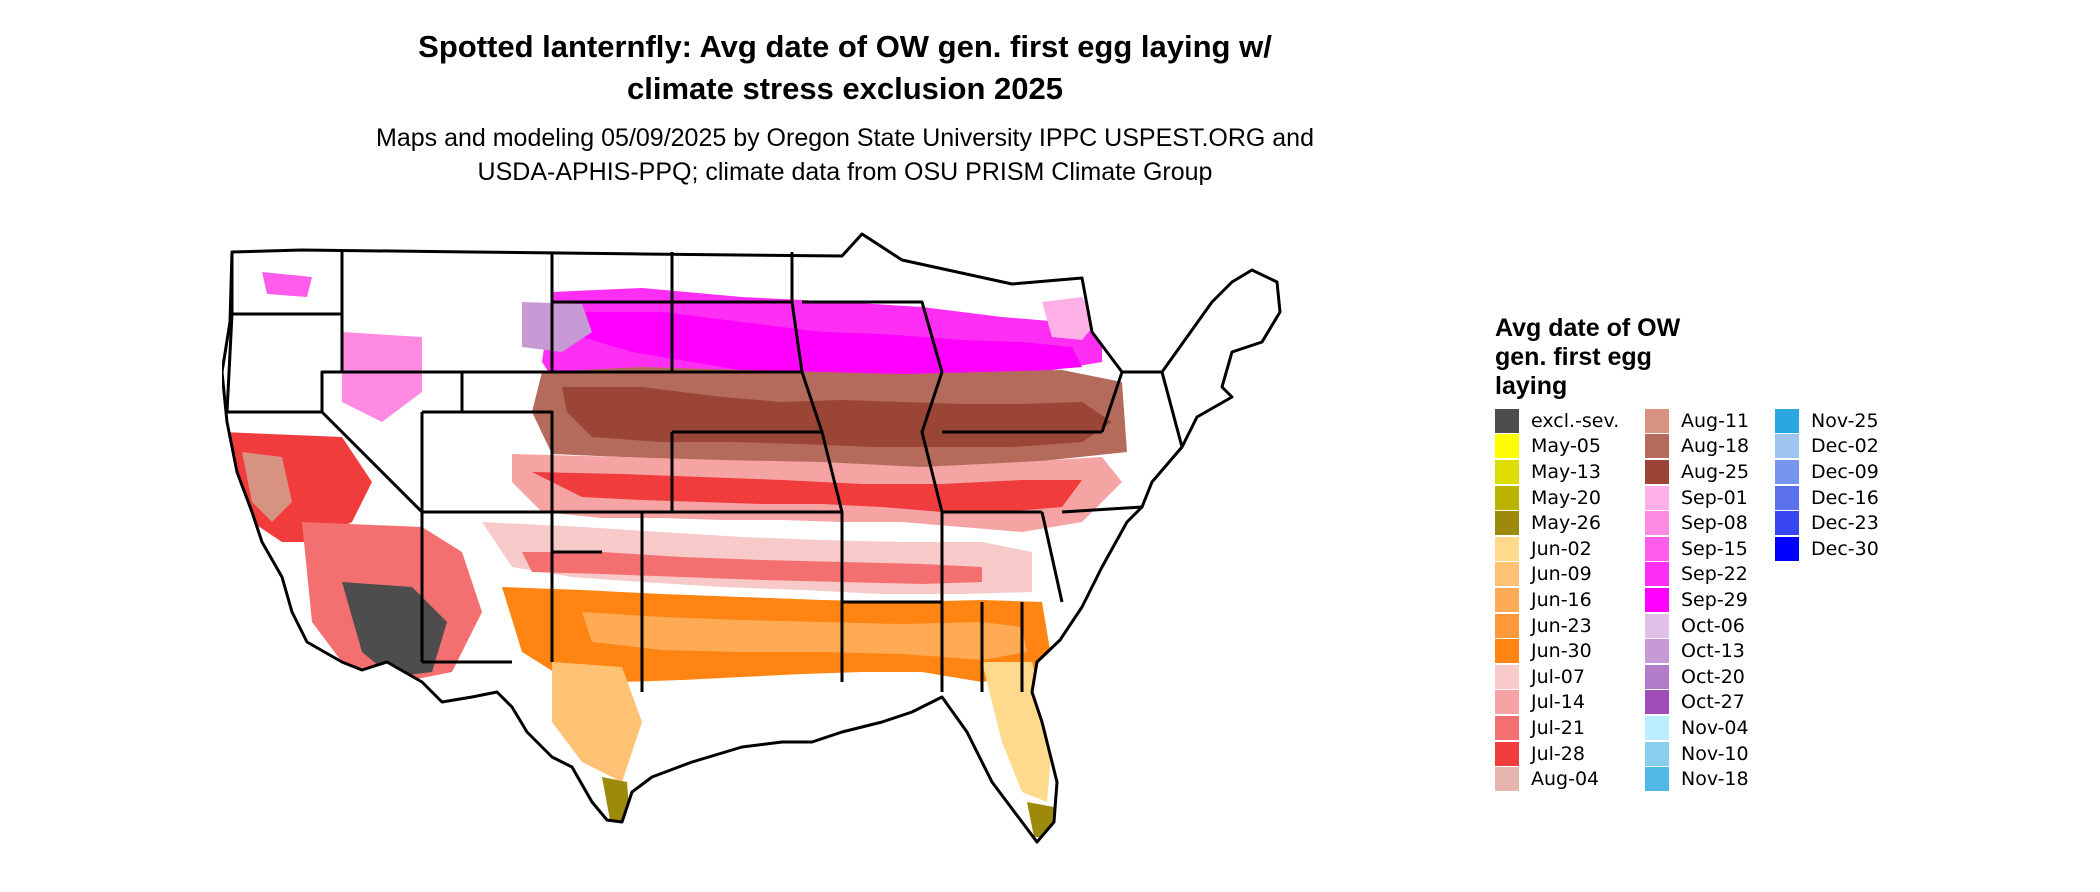  I want to click on legend-label: Jun-30, so click(1561, 651).